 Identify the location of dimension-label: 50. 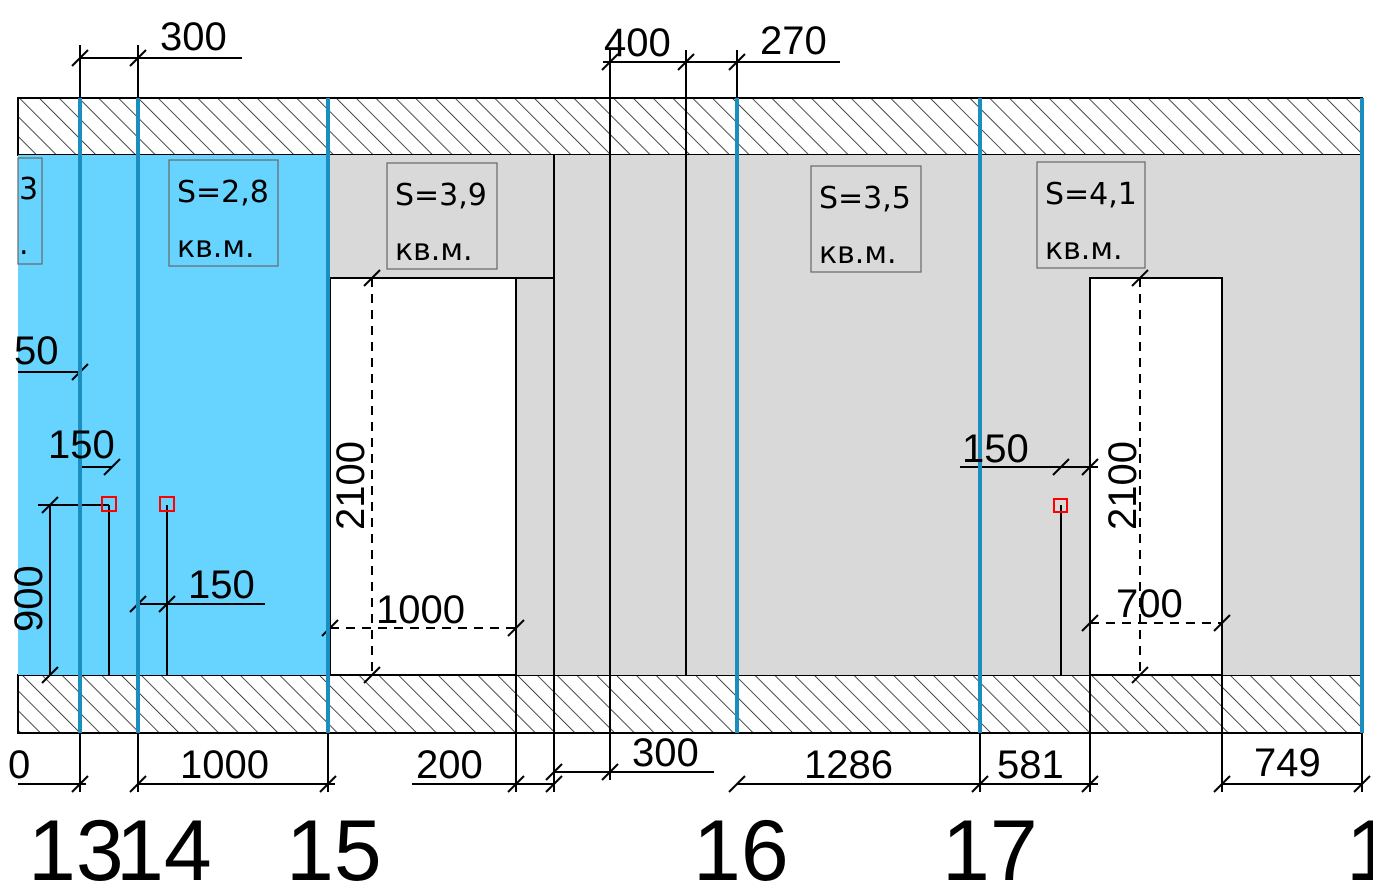
(36, 351).